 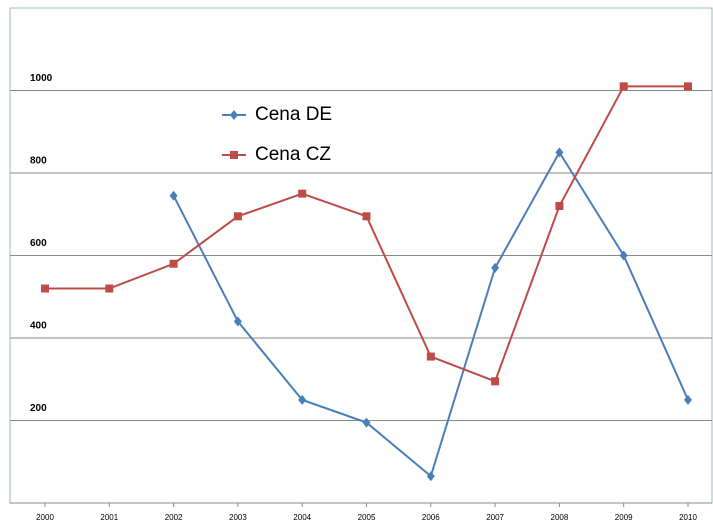 I want to click on x-tick-label: 2007, so click(x=495, y=517).